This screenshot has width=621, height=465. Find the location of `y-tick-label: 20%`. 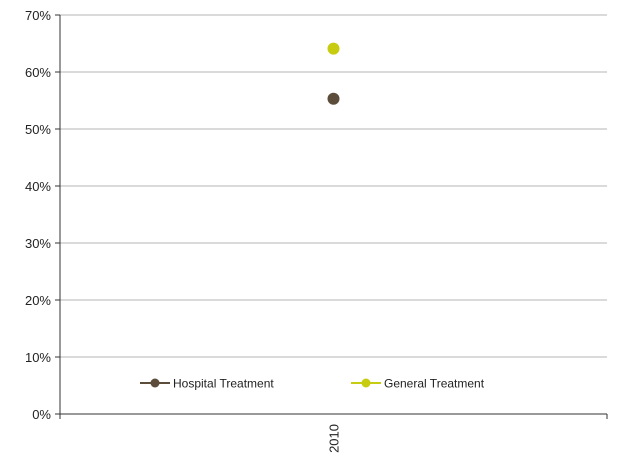

y-tick-label: 20% is located at coordinates (38, 300).